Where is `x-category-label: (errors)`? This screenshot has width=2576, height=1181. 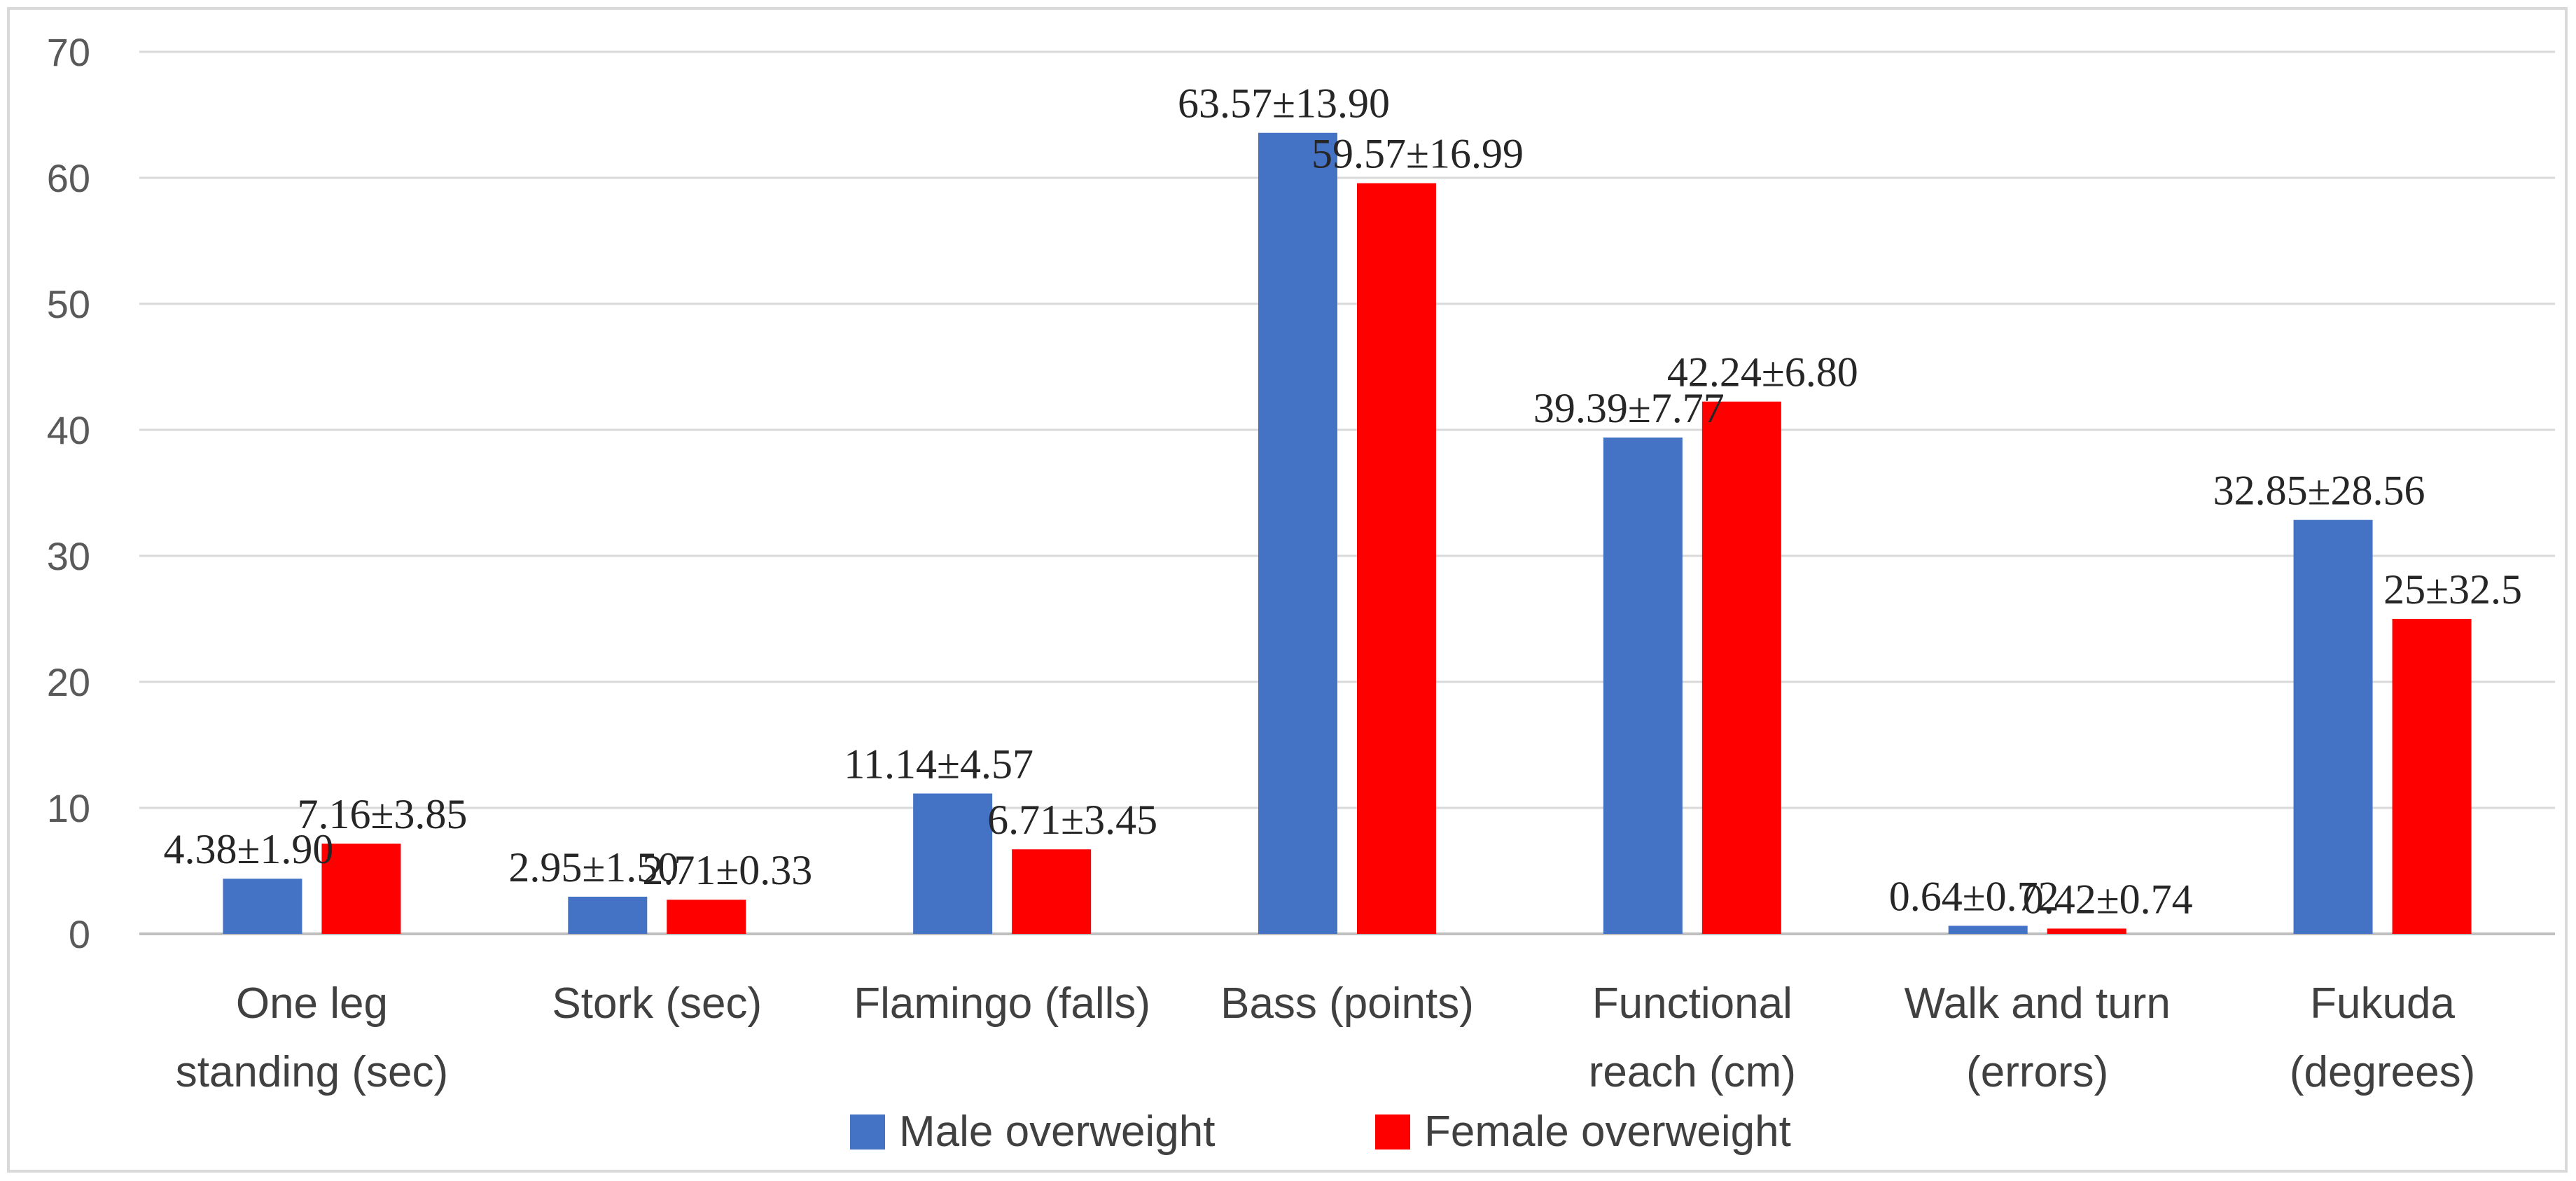 x-category-label: (errors) is located at coordinates (2037, 1072).